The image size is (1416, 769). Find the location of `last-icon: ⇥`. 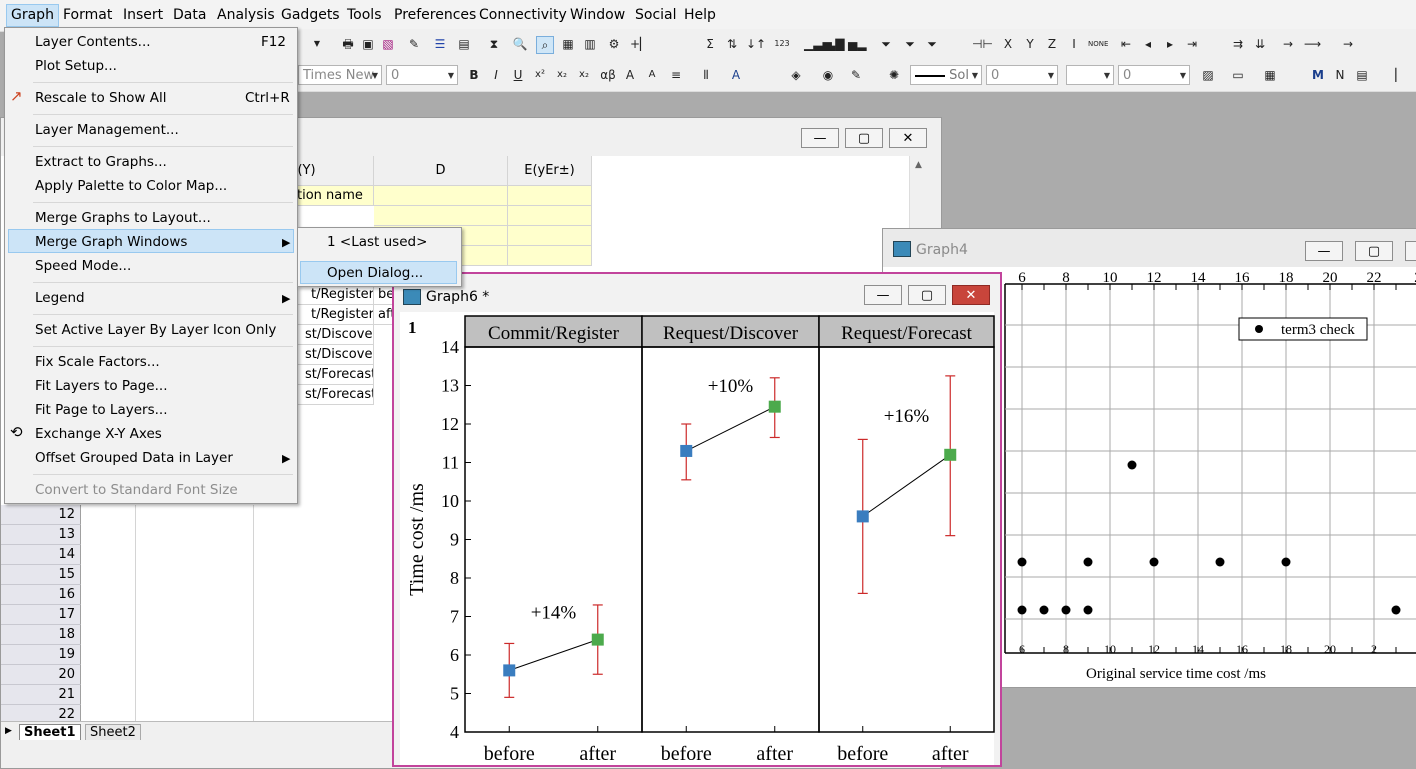

last-icon: ⇥ is located at coordinates (1192, 44).